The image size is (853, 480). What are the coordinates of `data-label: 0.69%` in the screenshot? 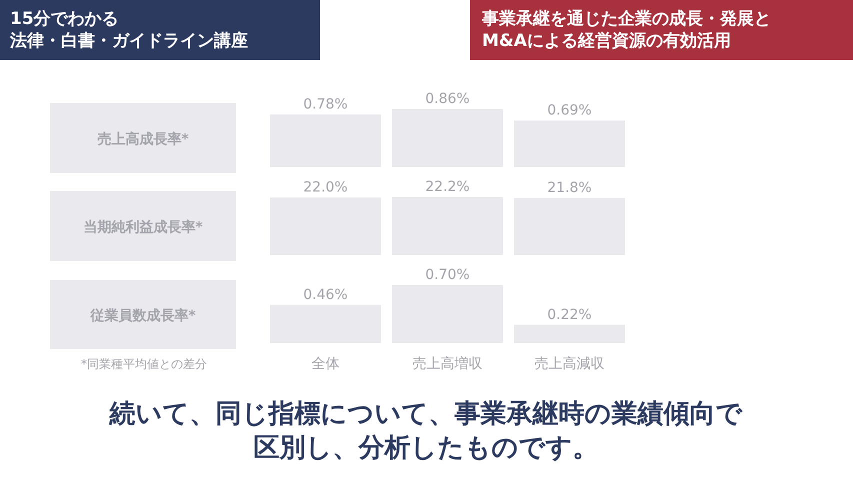 It's located at (569, 110).